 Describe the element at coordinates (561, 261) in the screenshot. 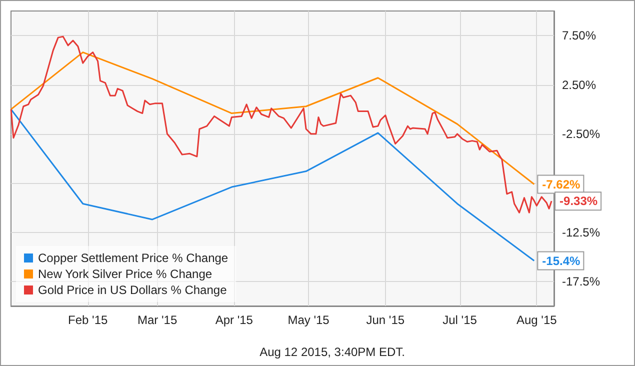

I see `data-label: -15.4%` at that location.